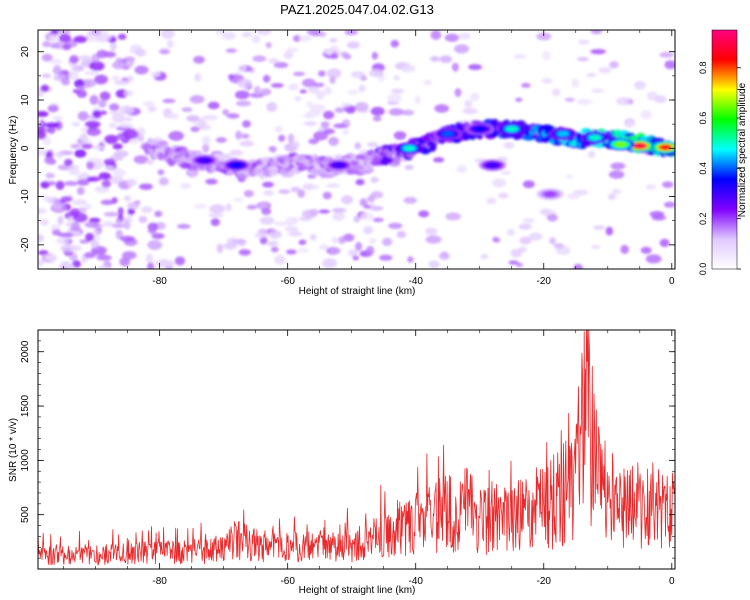 The height and width of the screenshot is (600, 750). I want to click on colorbar-tick-label: 0.0, so click(703, 269).